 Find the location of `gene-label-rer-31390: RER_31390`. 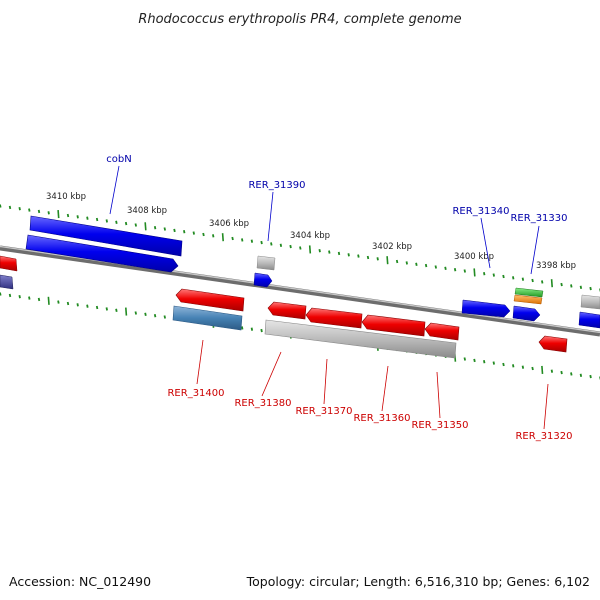

gene-label-rer-31390: RER_31390 is located at coordinates (276, 185).